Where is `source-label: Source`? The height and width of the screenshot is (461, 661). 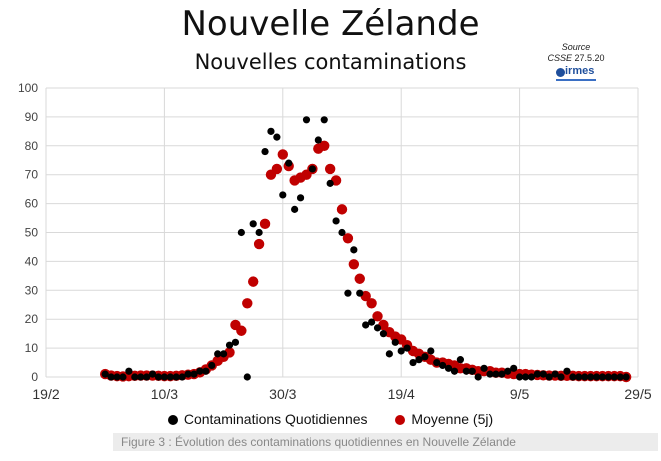 source-label: Source is located at coordinates (576, 47).